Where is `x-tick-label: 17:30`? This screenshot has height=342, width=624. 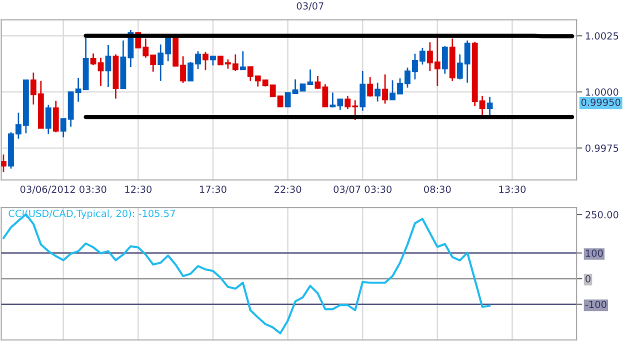
x-tick-label: 17:30 is located at coordinates (213, 189).